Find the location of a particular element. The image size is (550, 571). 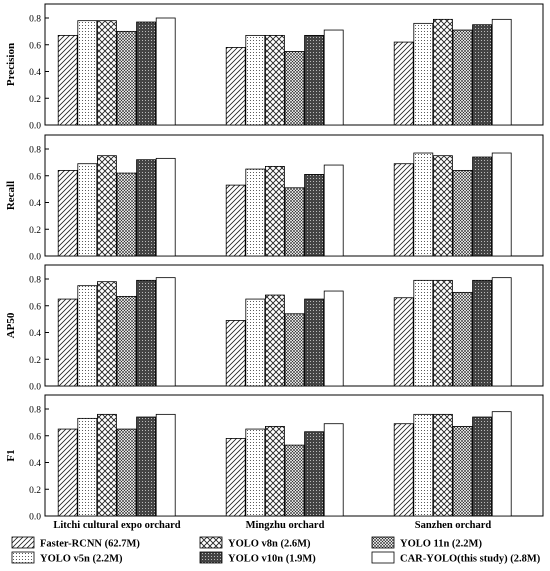

category-label: Mingzhu orchard is located at coordinates (285, 525).